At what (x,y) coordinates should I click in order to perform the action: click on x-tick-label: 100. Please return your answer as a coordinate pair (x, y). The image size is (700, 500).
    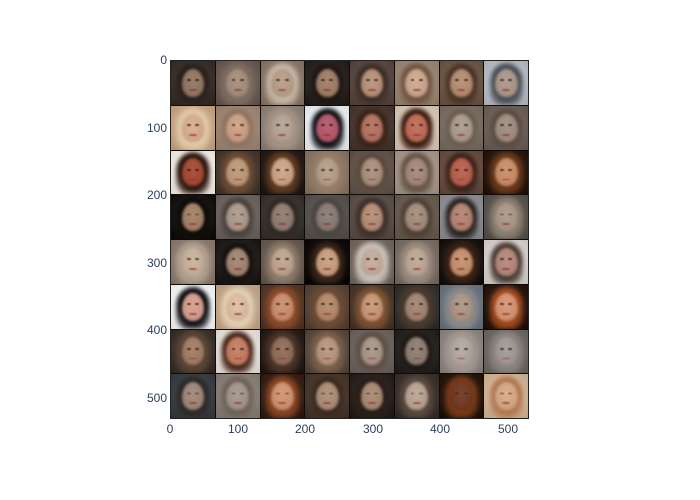
    Looking at the image, I should click on (238, 429).